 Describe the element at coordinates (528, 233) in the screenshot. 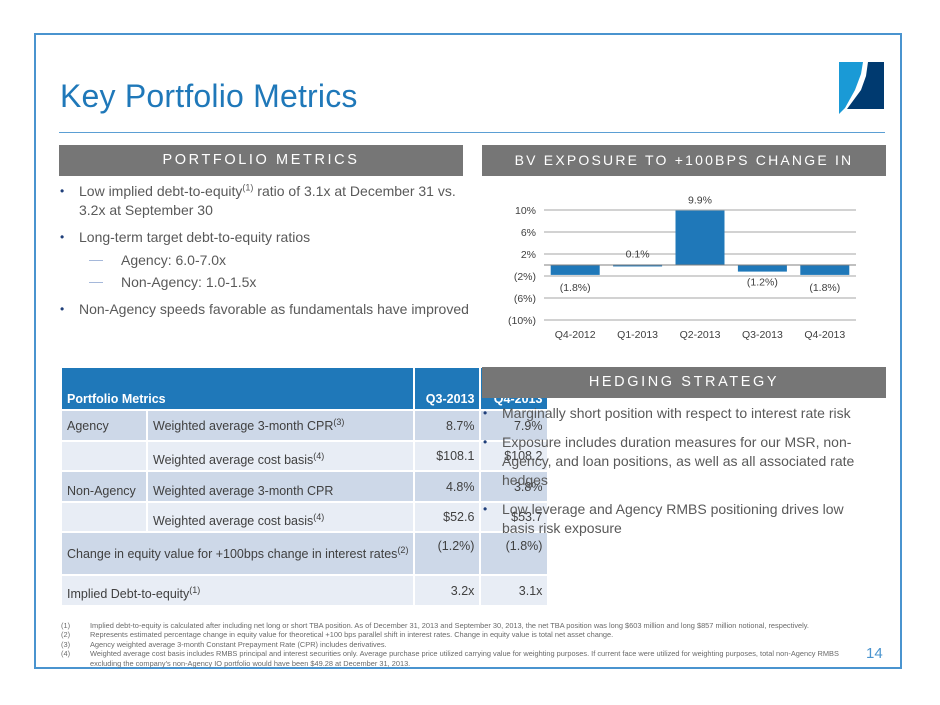

I see `y-tick-label: 6%` at that location.